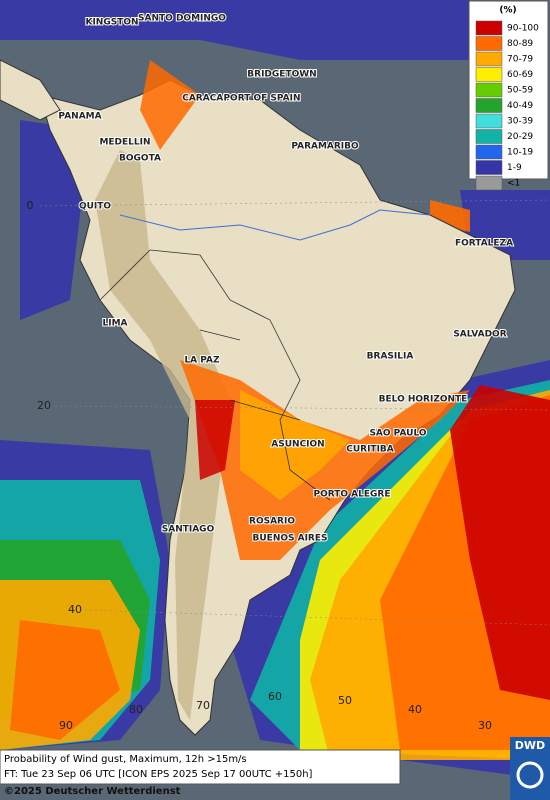  I want to click on city-label: LIMA, so click(114, 324).